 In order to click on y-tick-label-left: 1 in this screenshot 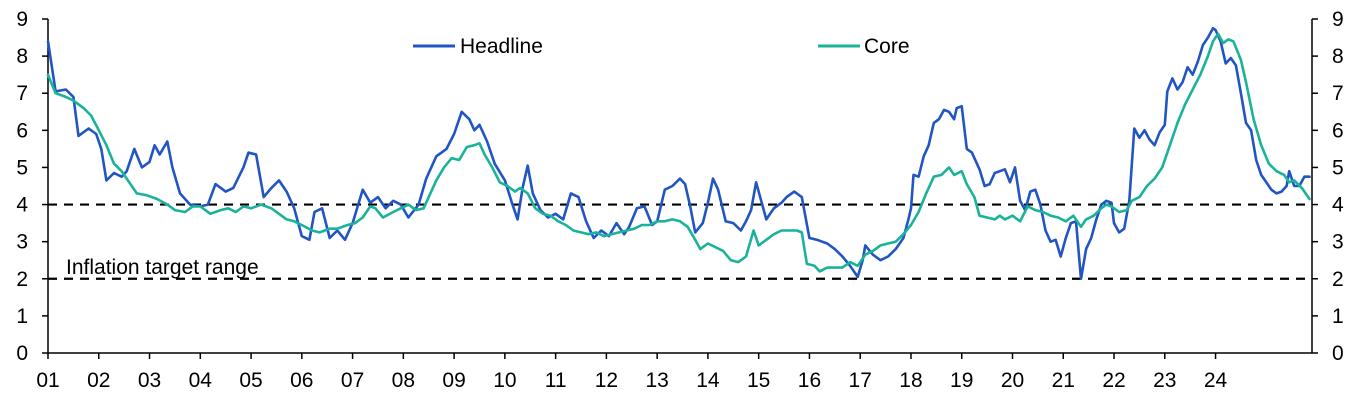, I will do `click(22, 316)`.